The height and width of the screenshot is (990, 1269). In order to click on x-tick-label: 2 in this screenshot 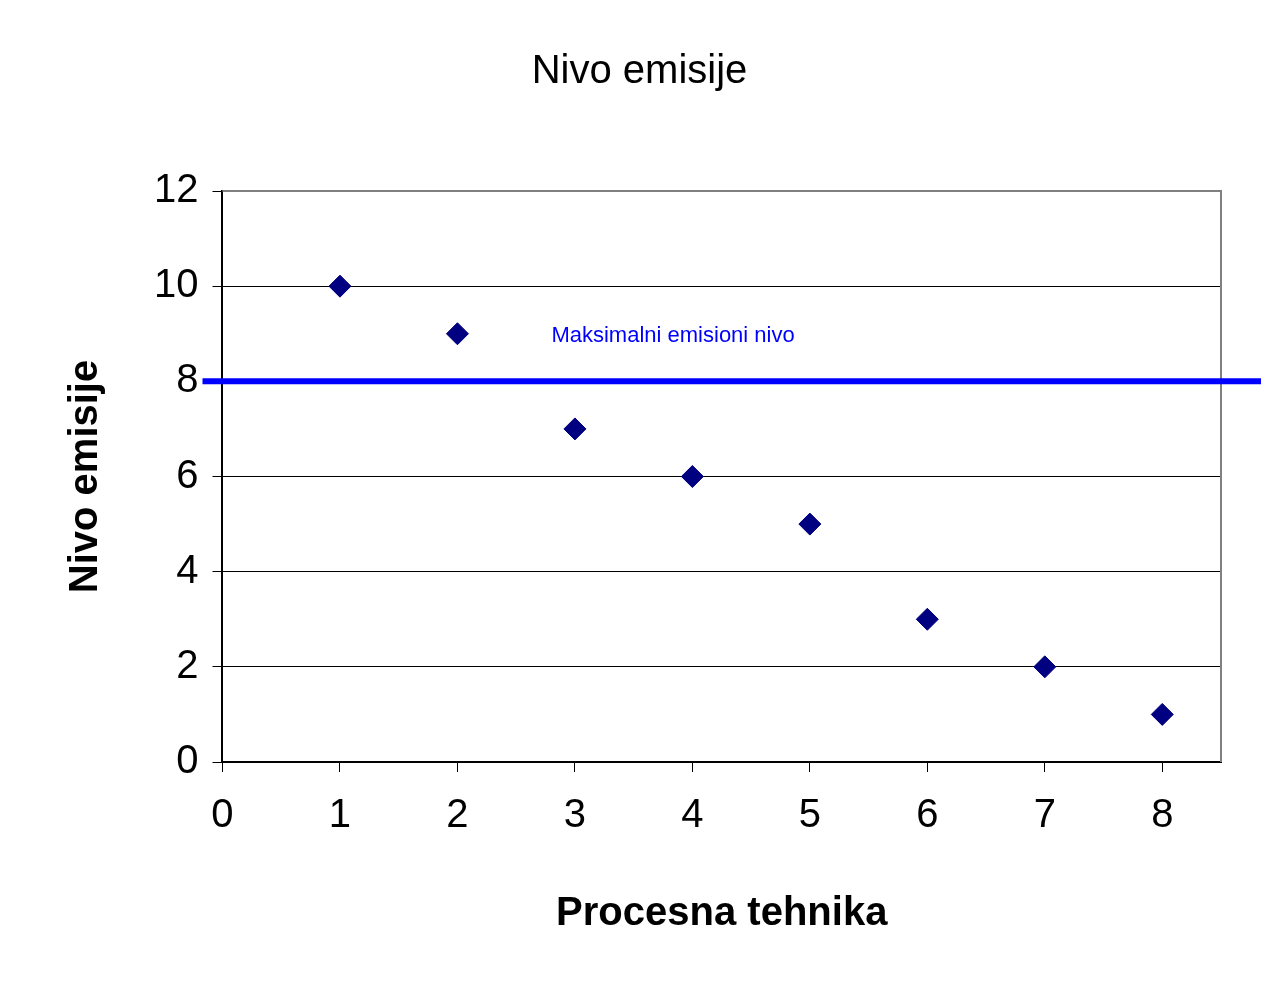, I will do `click(457, 813)`.